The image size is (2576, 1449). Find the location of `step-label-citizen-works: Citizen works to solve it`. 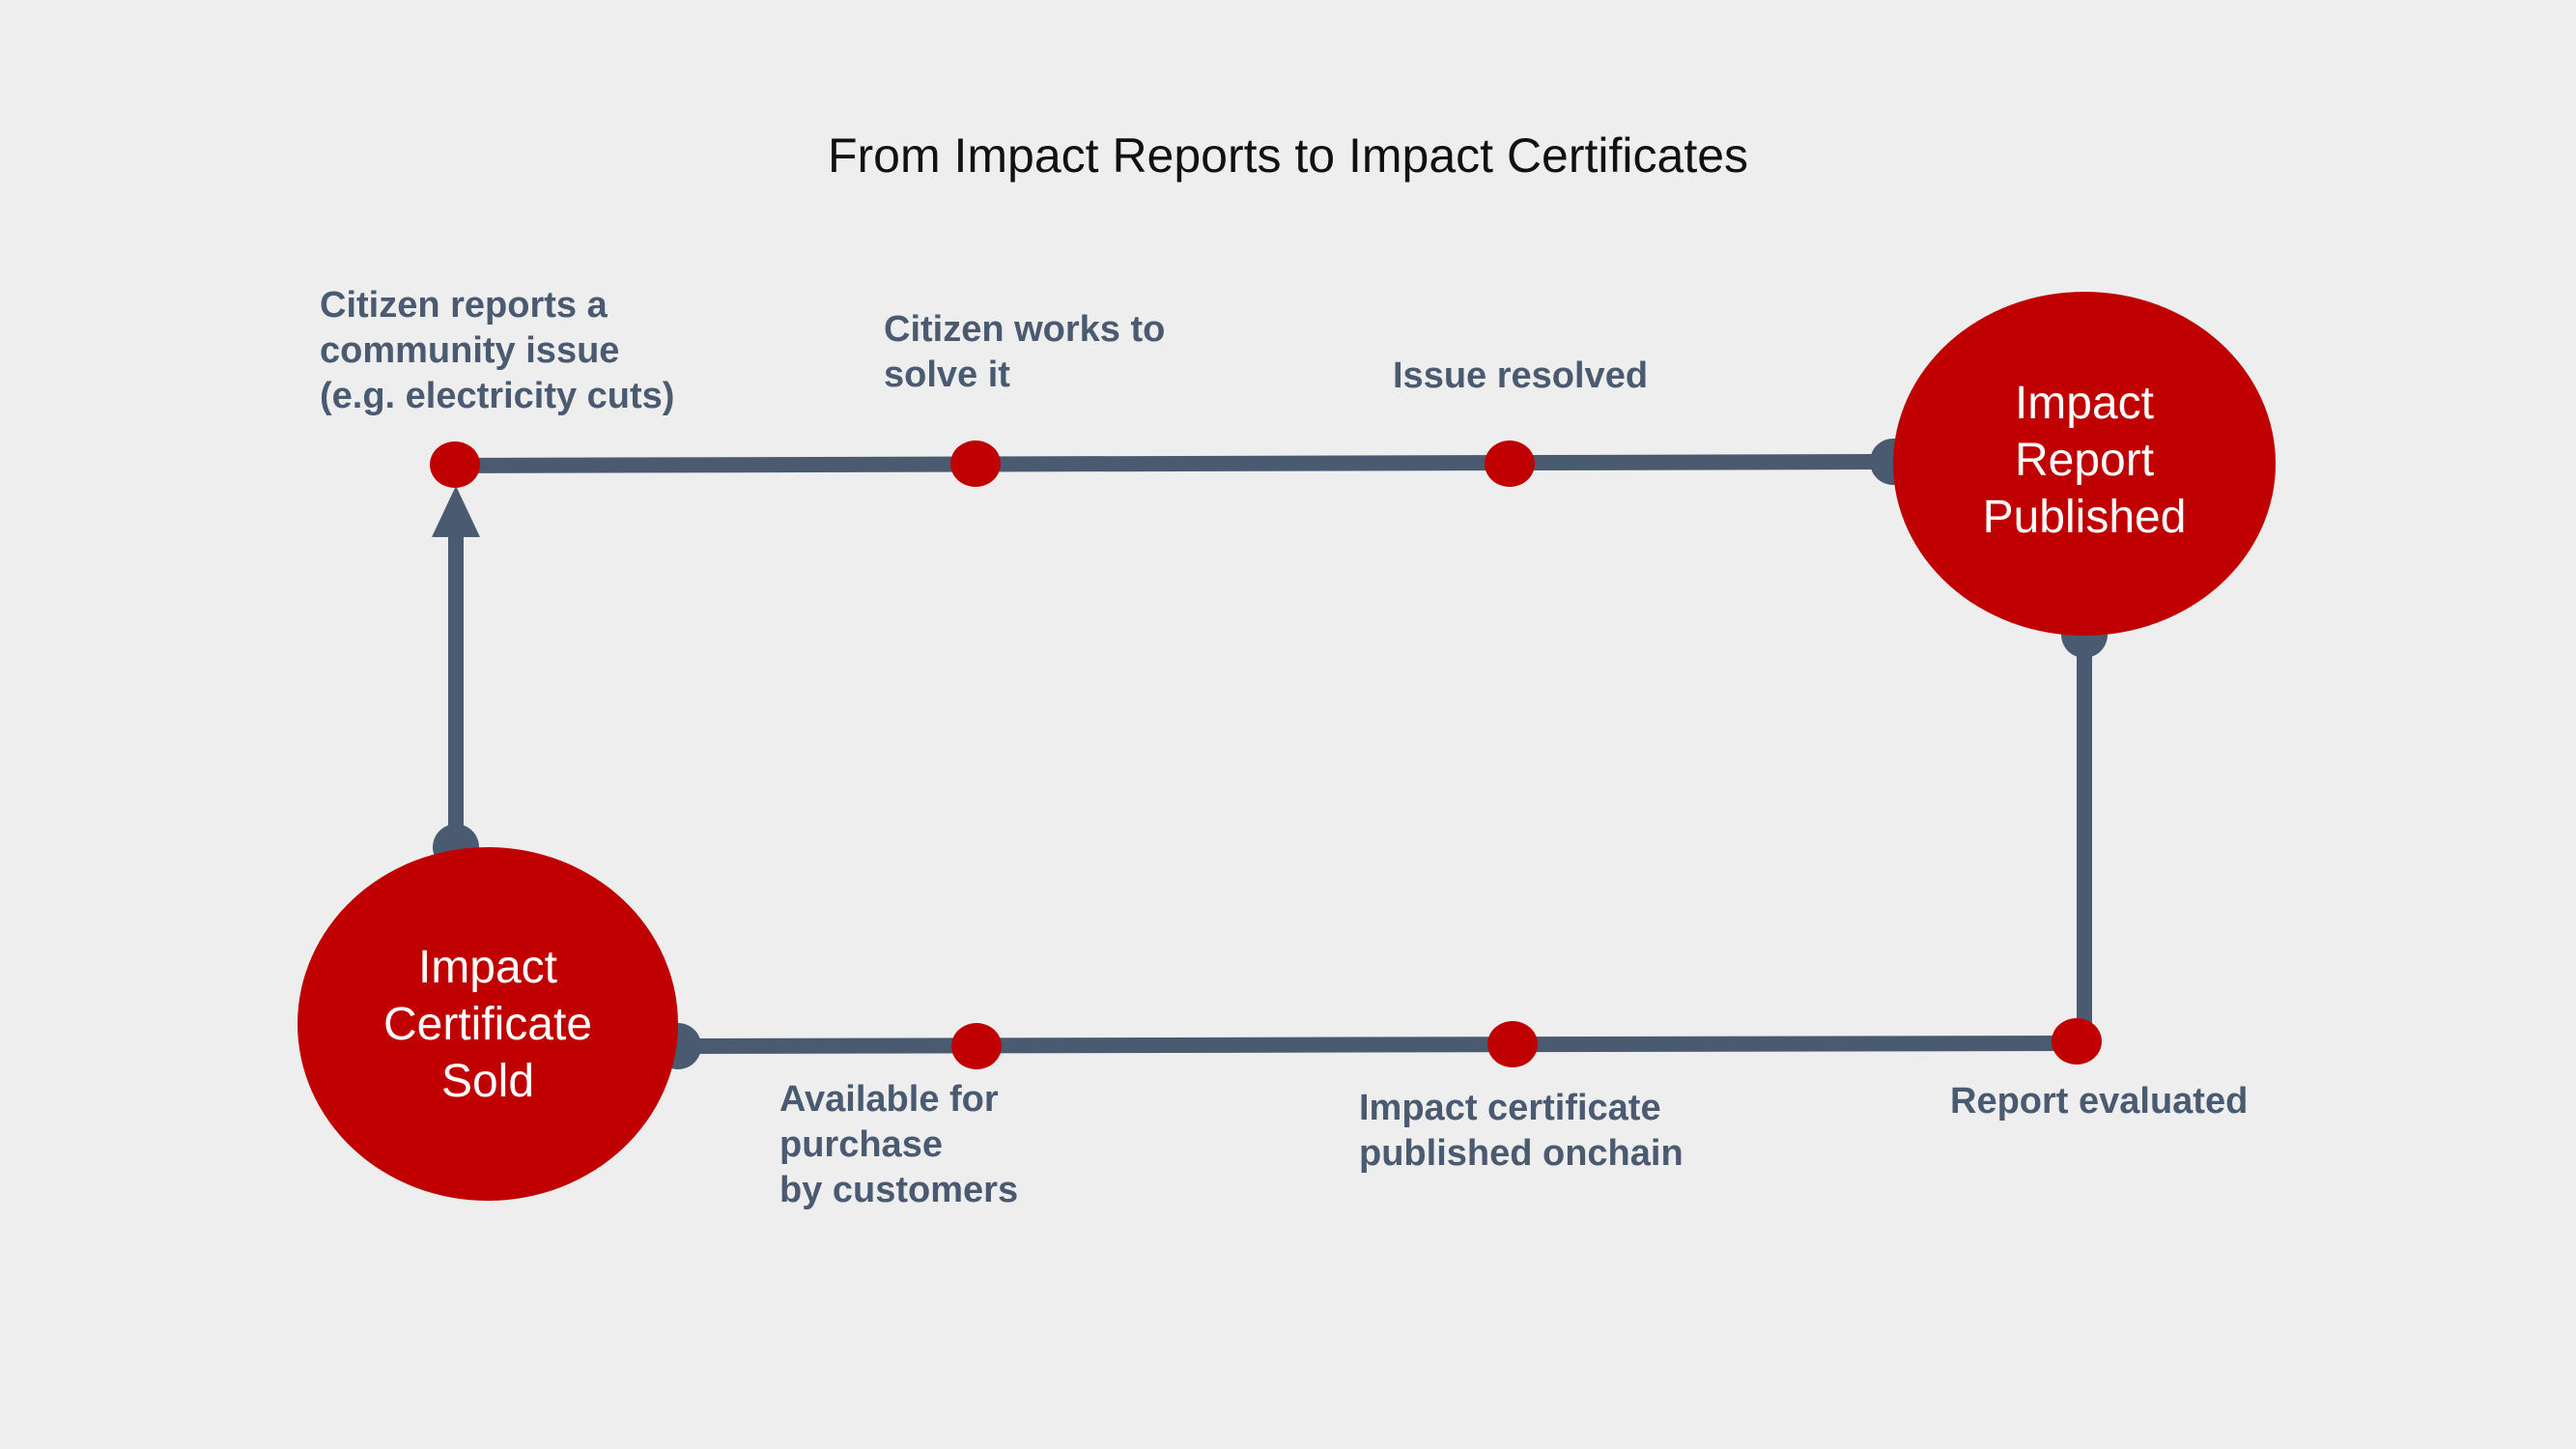

step-label-citizen-works: Citizen works to solve it is located at coordinates (1025, 352).